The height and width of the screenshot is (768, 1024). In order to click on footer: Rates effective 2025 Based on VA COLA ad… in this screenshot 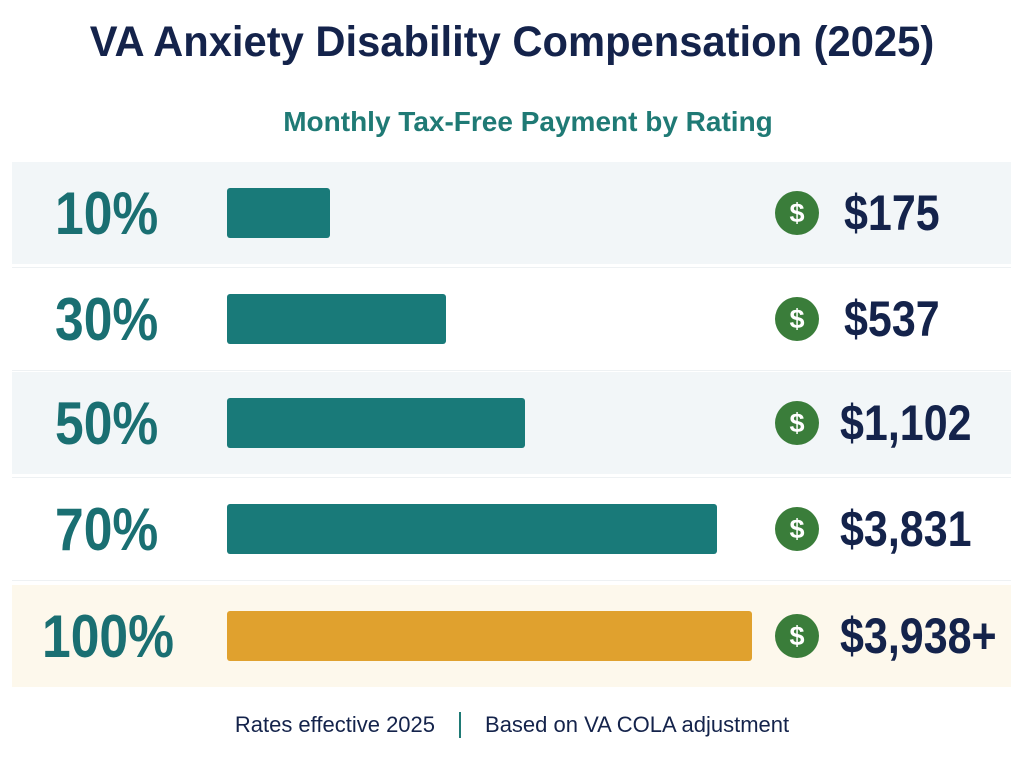, I will do `click(512, 725)`.